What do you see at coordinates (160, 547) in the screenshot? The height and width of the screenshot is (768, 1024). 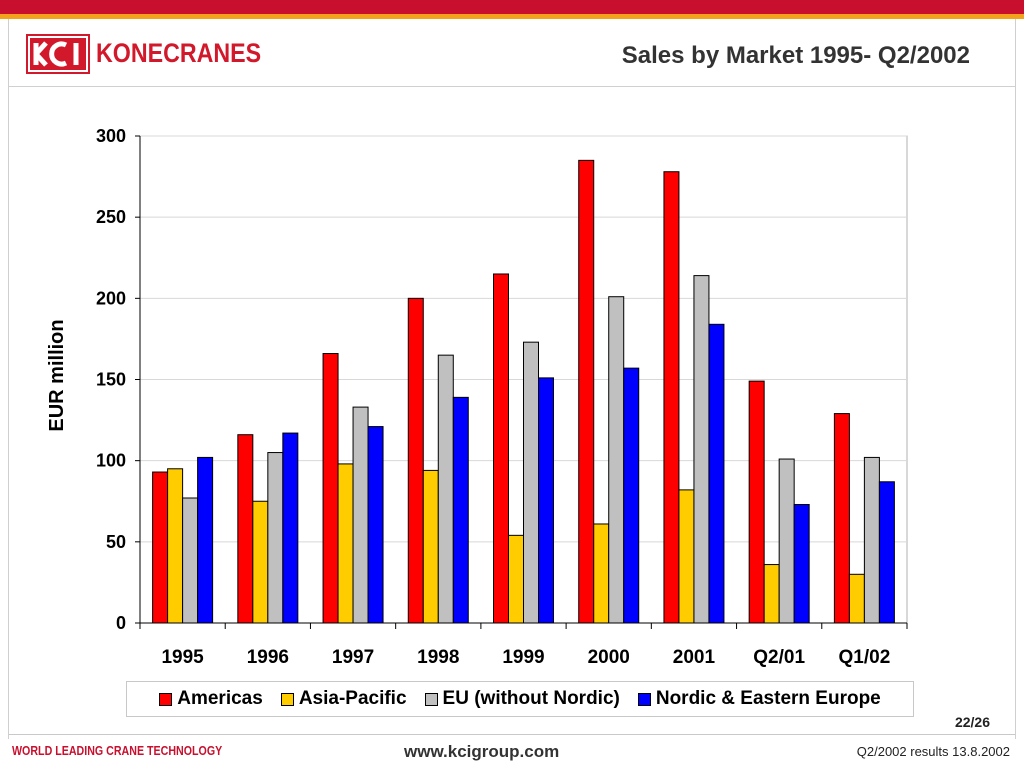 I see `bar-americas-1995` at bounding box center [160, 547].